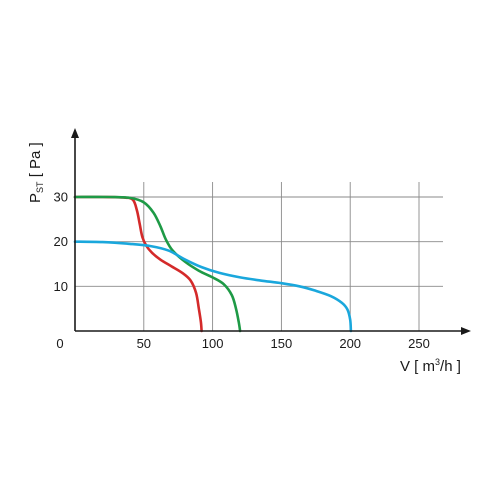 The width and height of the screenshot is (500, 500). Describe the element at coordinates (466, 331) in the screenshot. I see `x-axis-arrow` at that location.